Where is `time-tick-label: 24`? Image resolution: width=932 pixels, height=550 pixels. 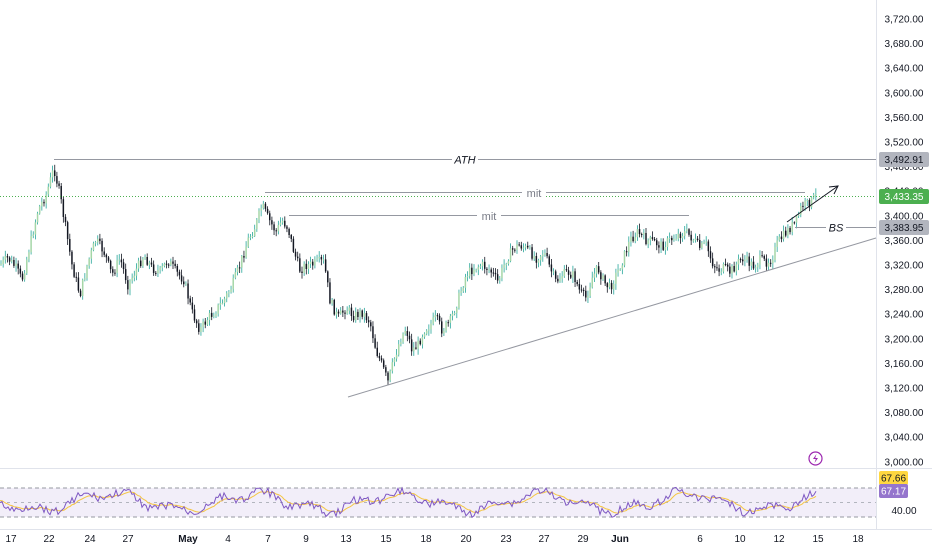
time-tick-label: 24 is located at coordinates (90, 539).